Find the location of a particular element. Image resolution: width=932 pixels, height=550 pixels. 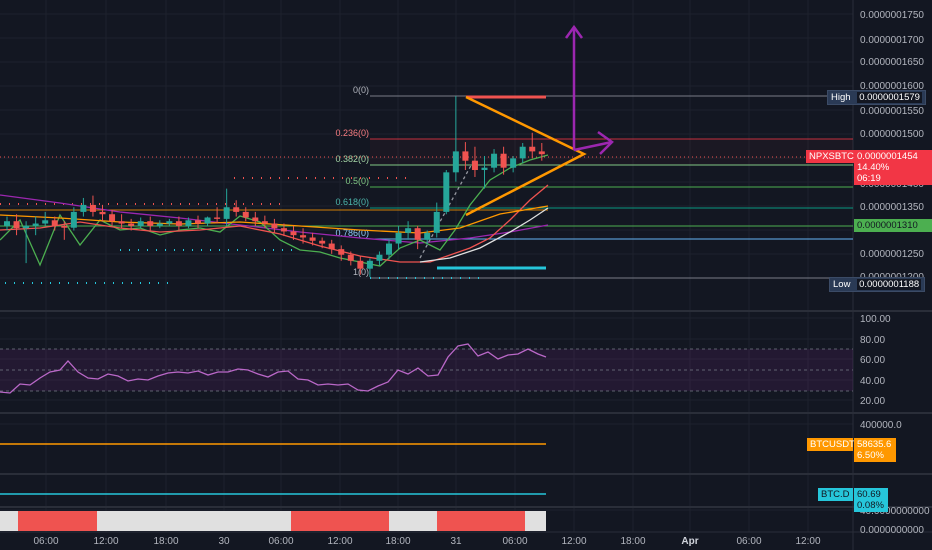

btcusdt-value-badge: 58635.6 6.50% is located at coordinates (875, 450).